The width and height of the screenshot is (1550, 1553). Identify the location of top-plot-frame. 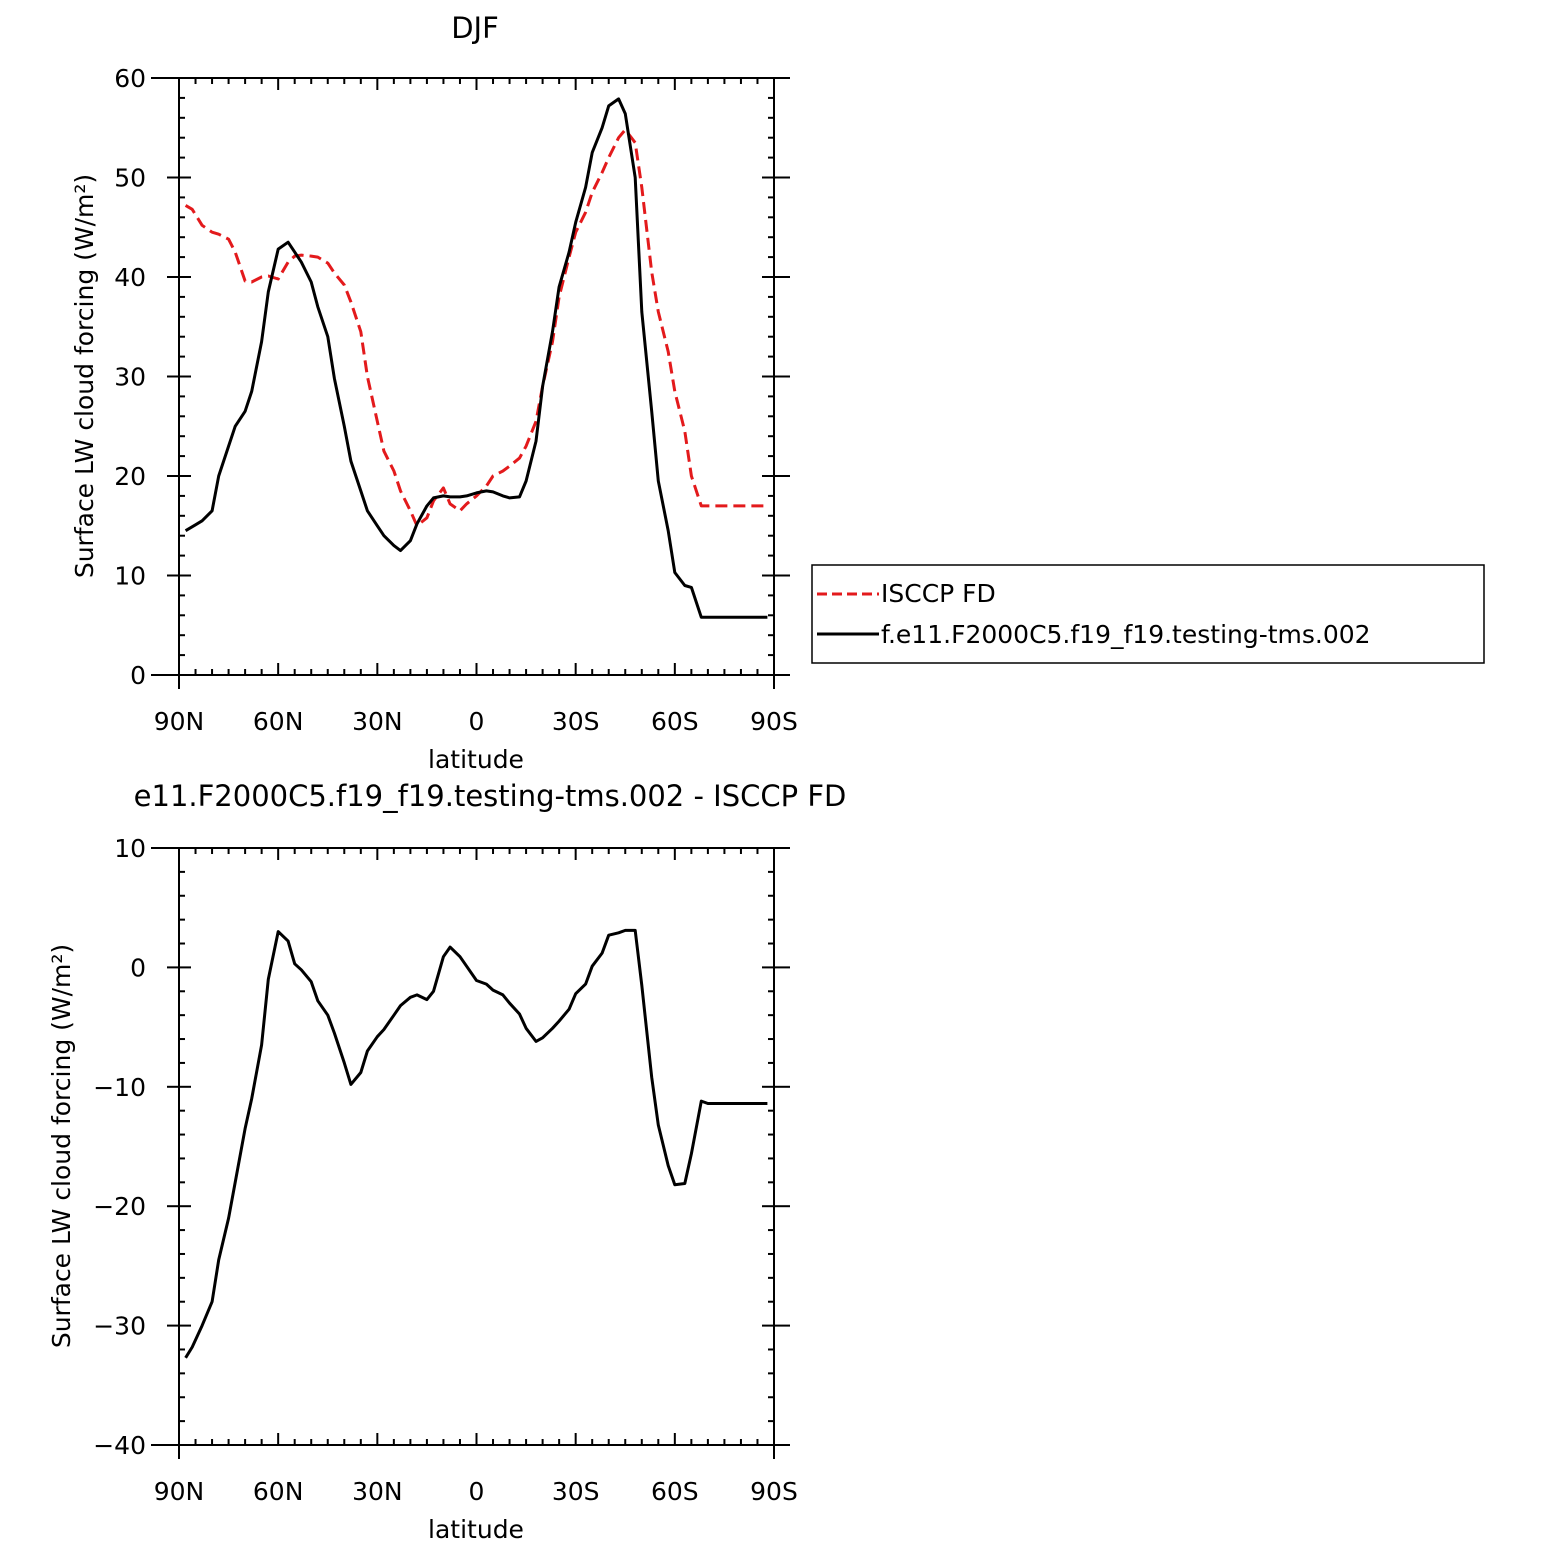
(476, 376).